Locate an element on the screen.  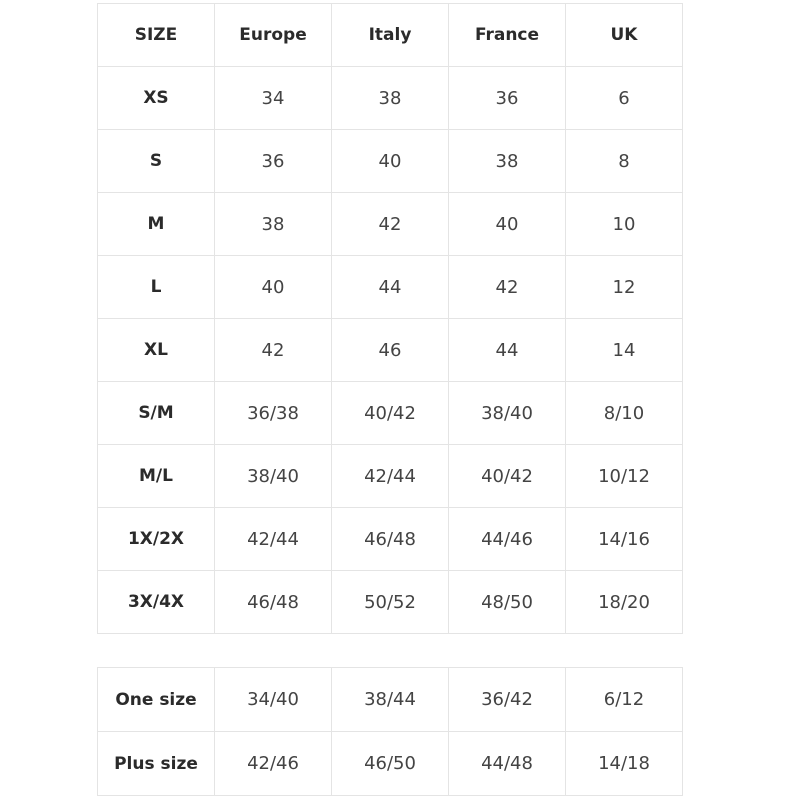
size-value: 50/52 is located at coordinates (390, 602).